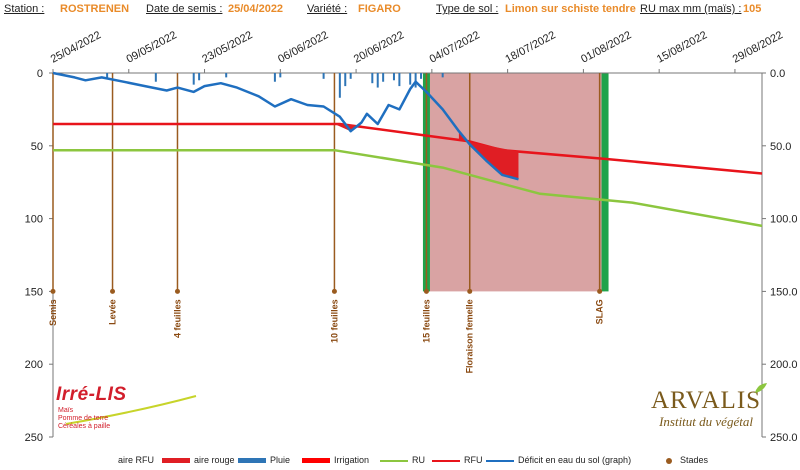  Describe the element at coordinates (152, 47) in the screenshot. I see `x-tick-label: 09/05/2022` at that location.